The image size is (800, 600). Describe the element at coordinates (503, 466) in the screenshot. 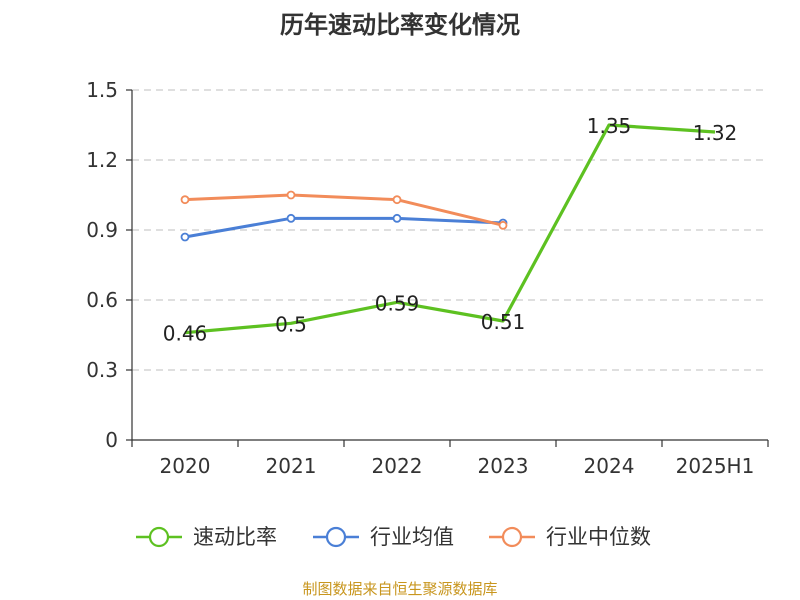

I see `x-tick-label: 2023` at that location.